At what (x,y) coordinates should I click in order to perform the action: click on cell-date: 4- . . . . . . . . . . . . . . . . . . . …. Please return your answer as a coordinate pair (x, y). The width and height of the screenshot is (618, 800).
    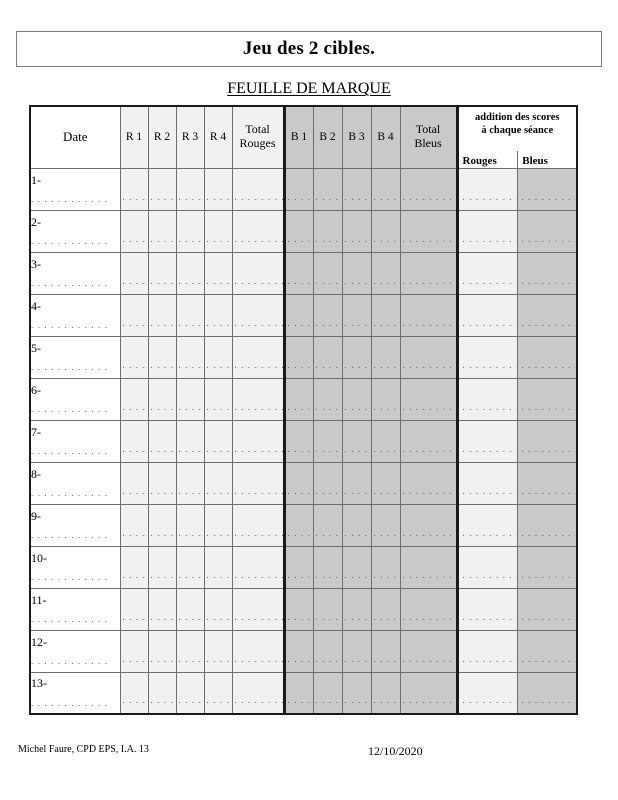
    Looking at the image, I should click on (75, 315).